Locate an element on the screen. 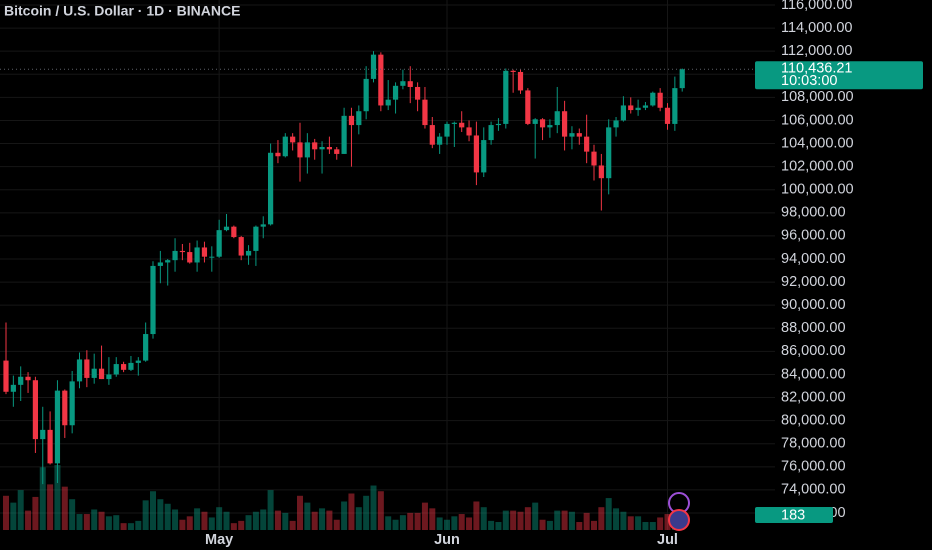 The width and height of the screenshot is (932, 550). y-tick-label: 116,000.00 is located at coordinates (817, 6).